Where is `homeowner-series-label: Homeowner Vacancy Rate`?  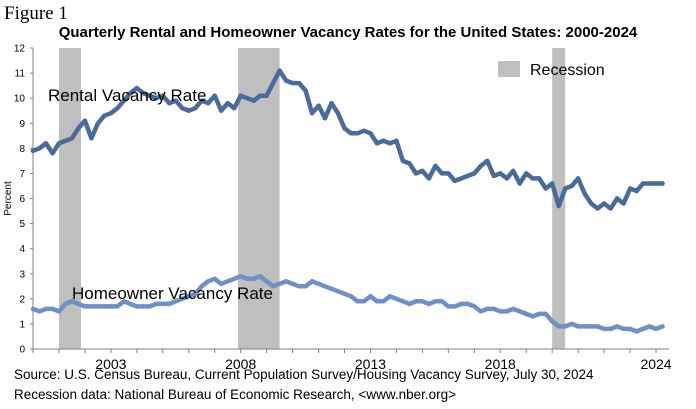 homeowner-series-label: Homeowner Vacancy Rate is located at coordinates (172, 293).